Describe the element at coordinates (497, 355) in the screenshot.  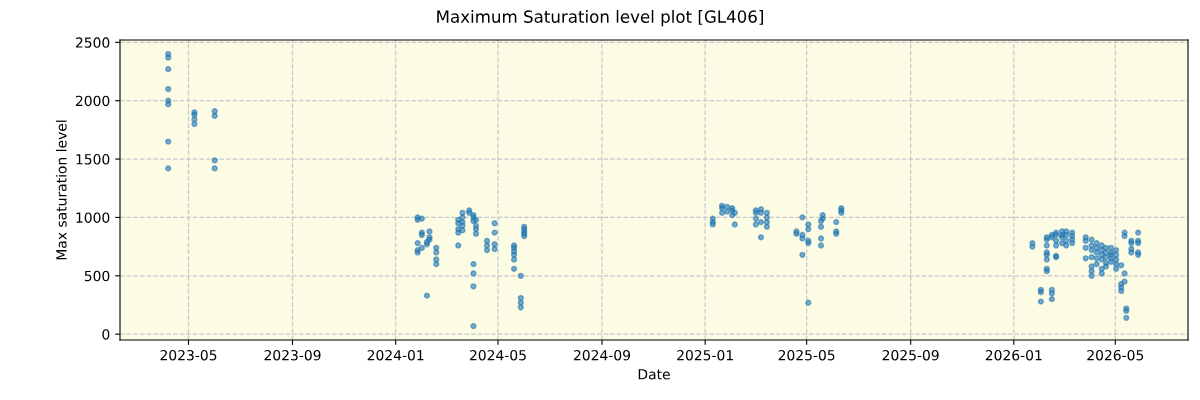
I see `x-tick-label: 2024-05` at that location.